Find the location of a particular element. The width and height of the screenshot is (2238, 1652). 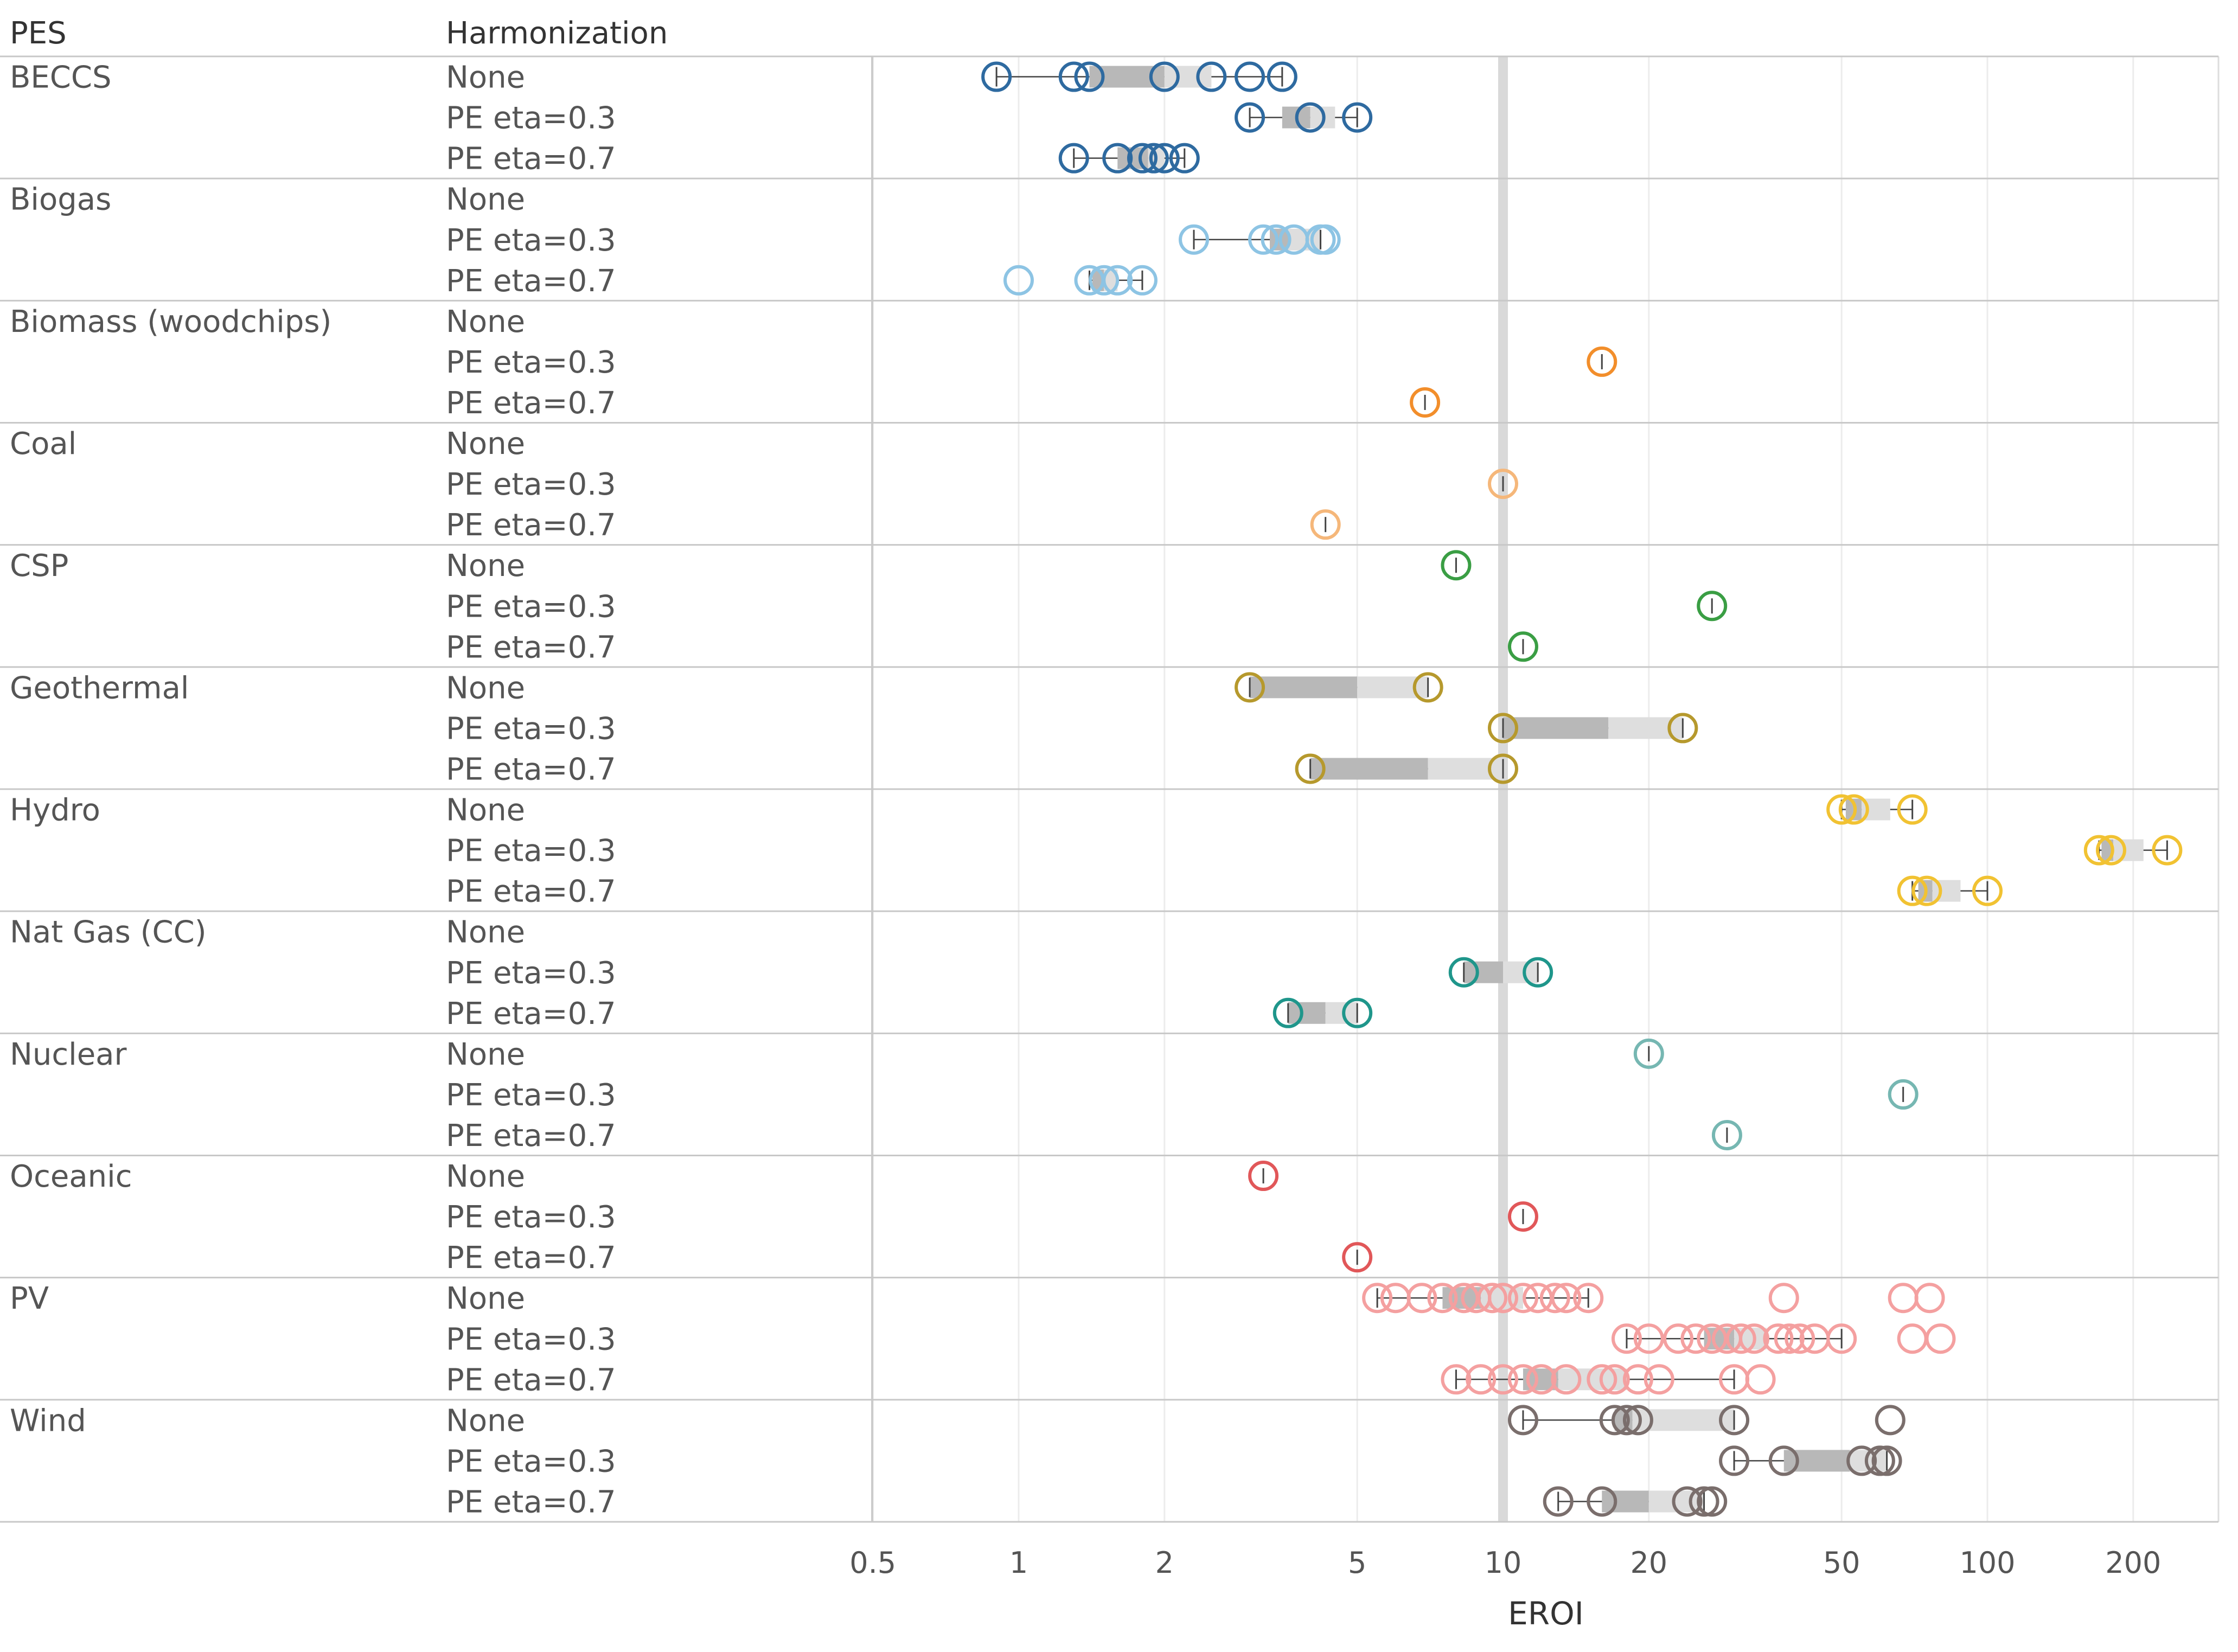

x-tick-label: 0.5 is located at coordinates (873, 1563).